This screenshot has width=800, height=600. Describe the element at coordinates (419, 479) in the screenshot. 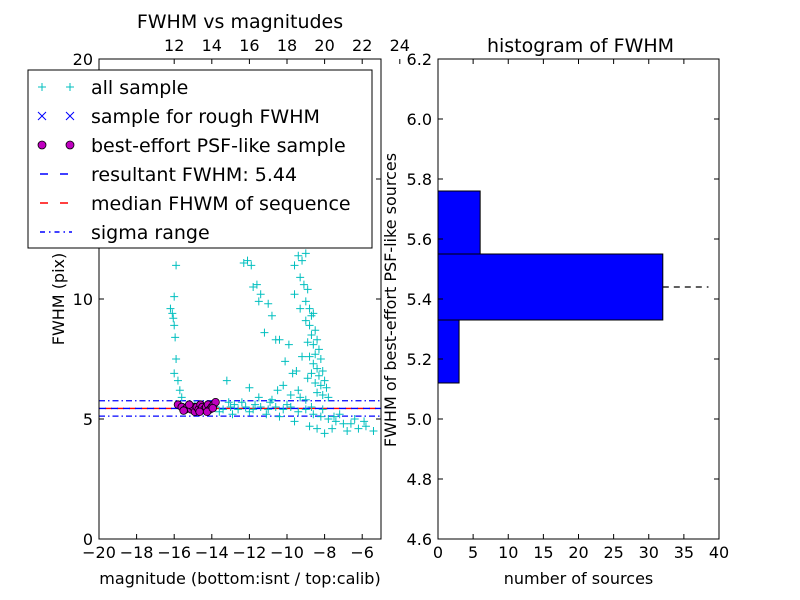

I see `y-tick-label: 4.8` at that location.